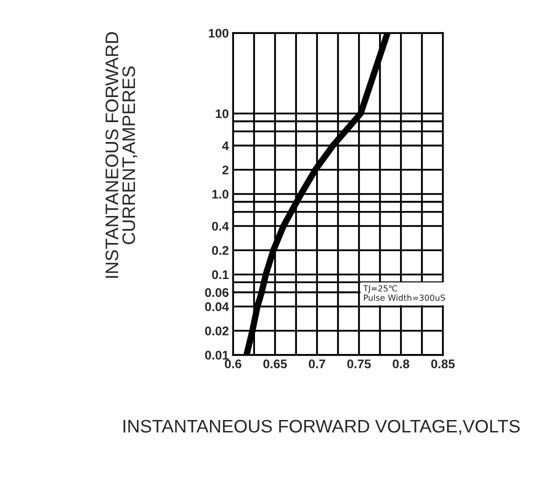 Image resolution: width=555 pixels, height=493 pixels. Describe the element at coordinates (359, 363) in the screenshot. I see `x-tick-label: 0.75` at that location.